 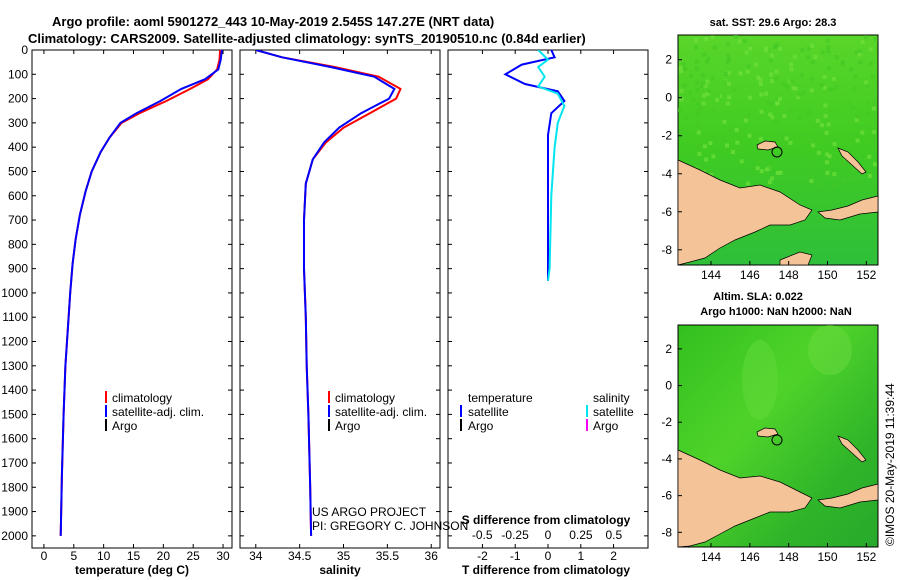 I want to click on legend-swatch-t-satellite, so click(x=461, y=411).